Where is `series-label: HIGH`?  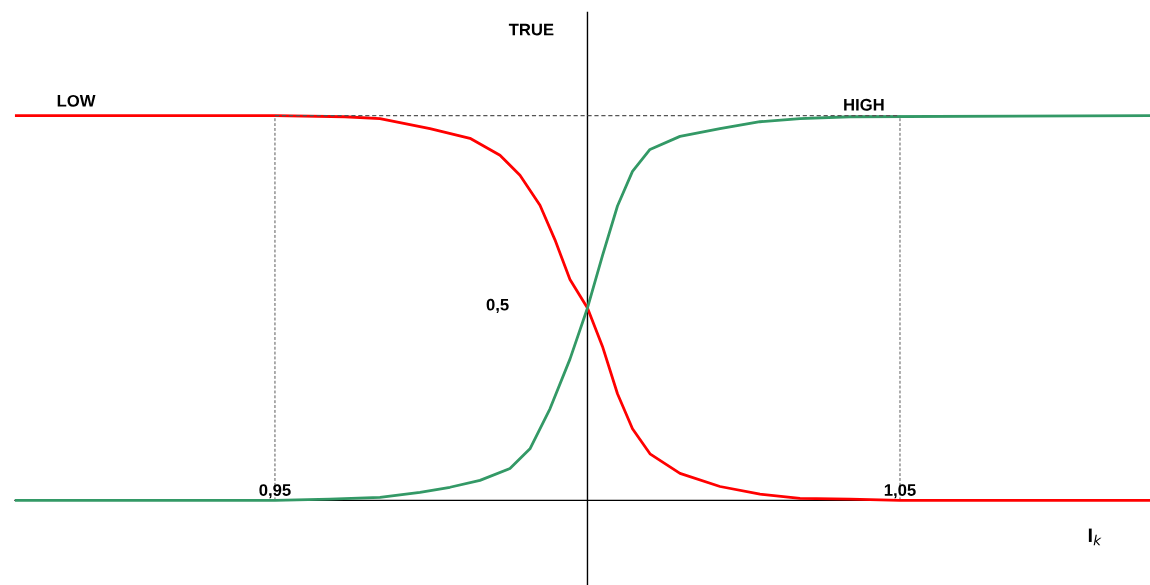 series-label: HIGH is located at coordinates (864, 104).